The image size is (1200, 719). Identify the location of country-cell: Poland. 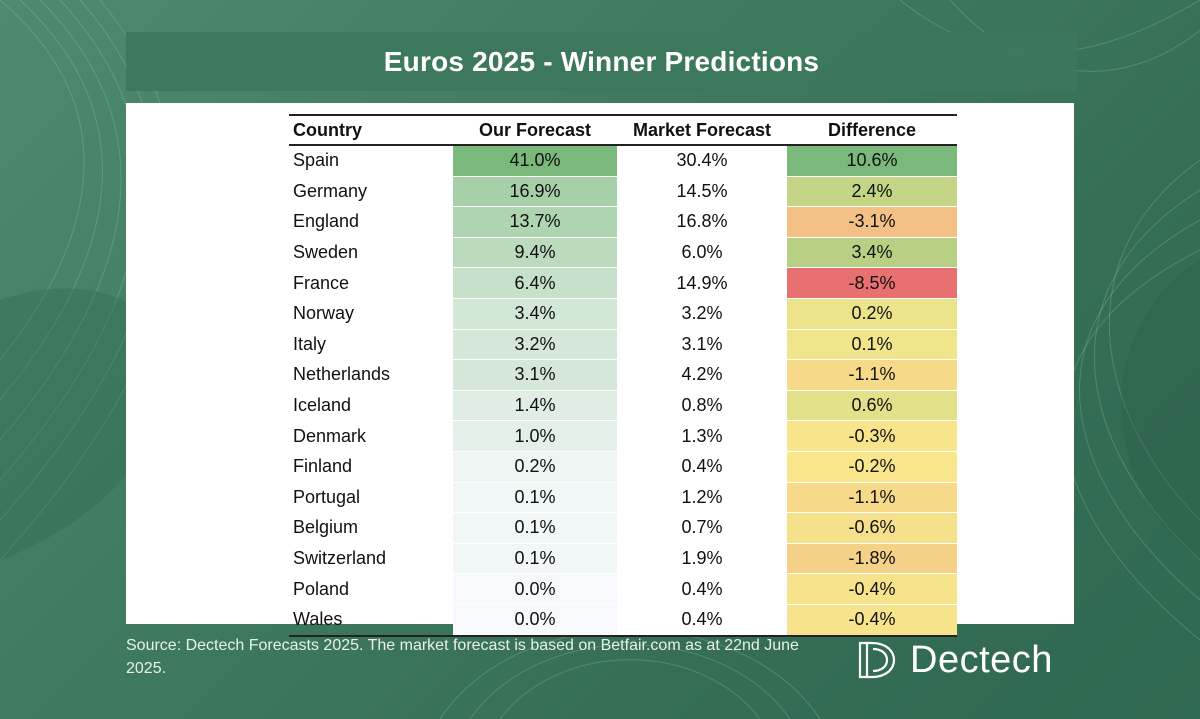
(371, 589).